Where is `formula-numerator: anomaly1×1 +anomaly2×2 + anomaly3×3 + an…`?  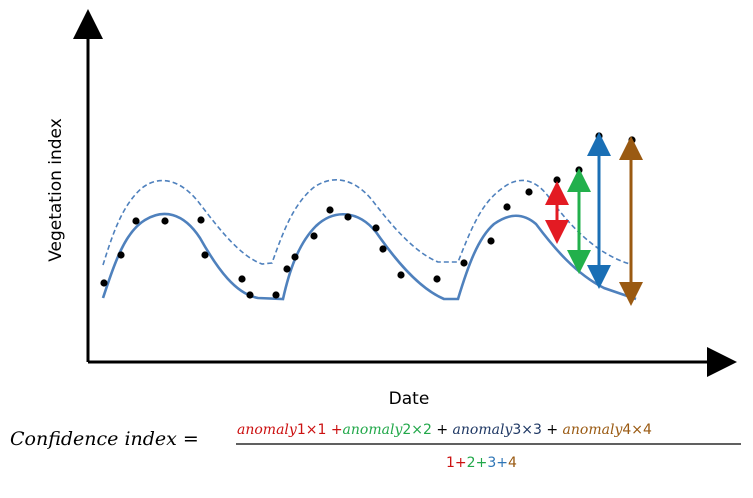 formula-numerator: anomaly1×1 +anomaly2×2 + anomaly3×3 + an… is located at coordinates (444, 430).